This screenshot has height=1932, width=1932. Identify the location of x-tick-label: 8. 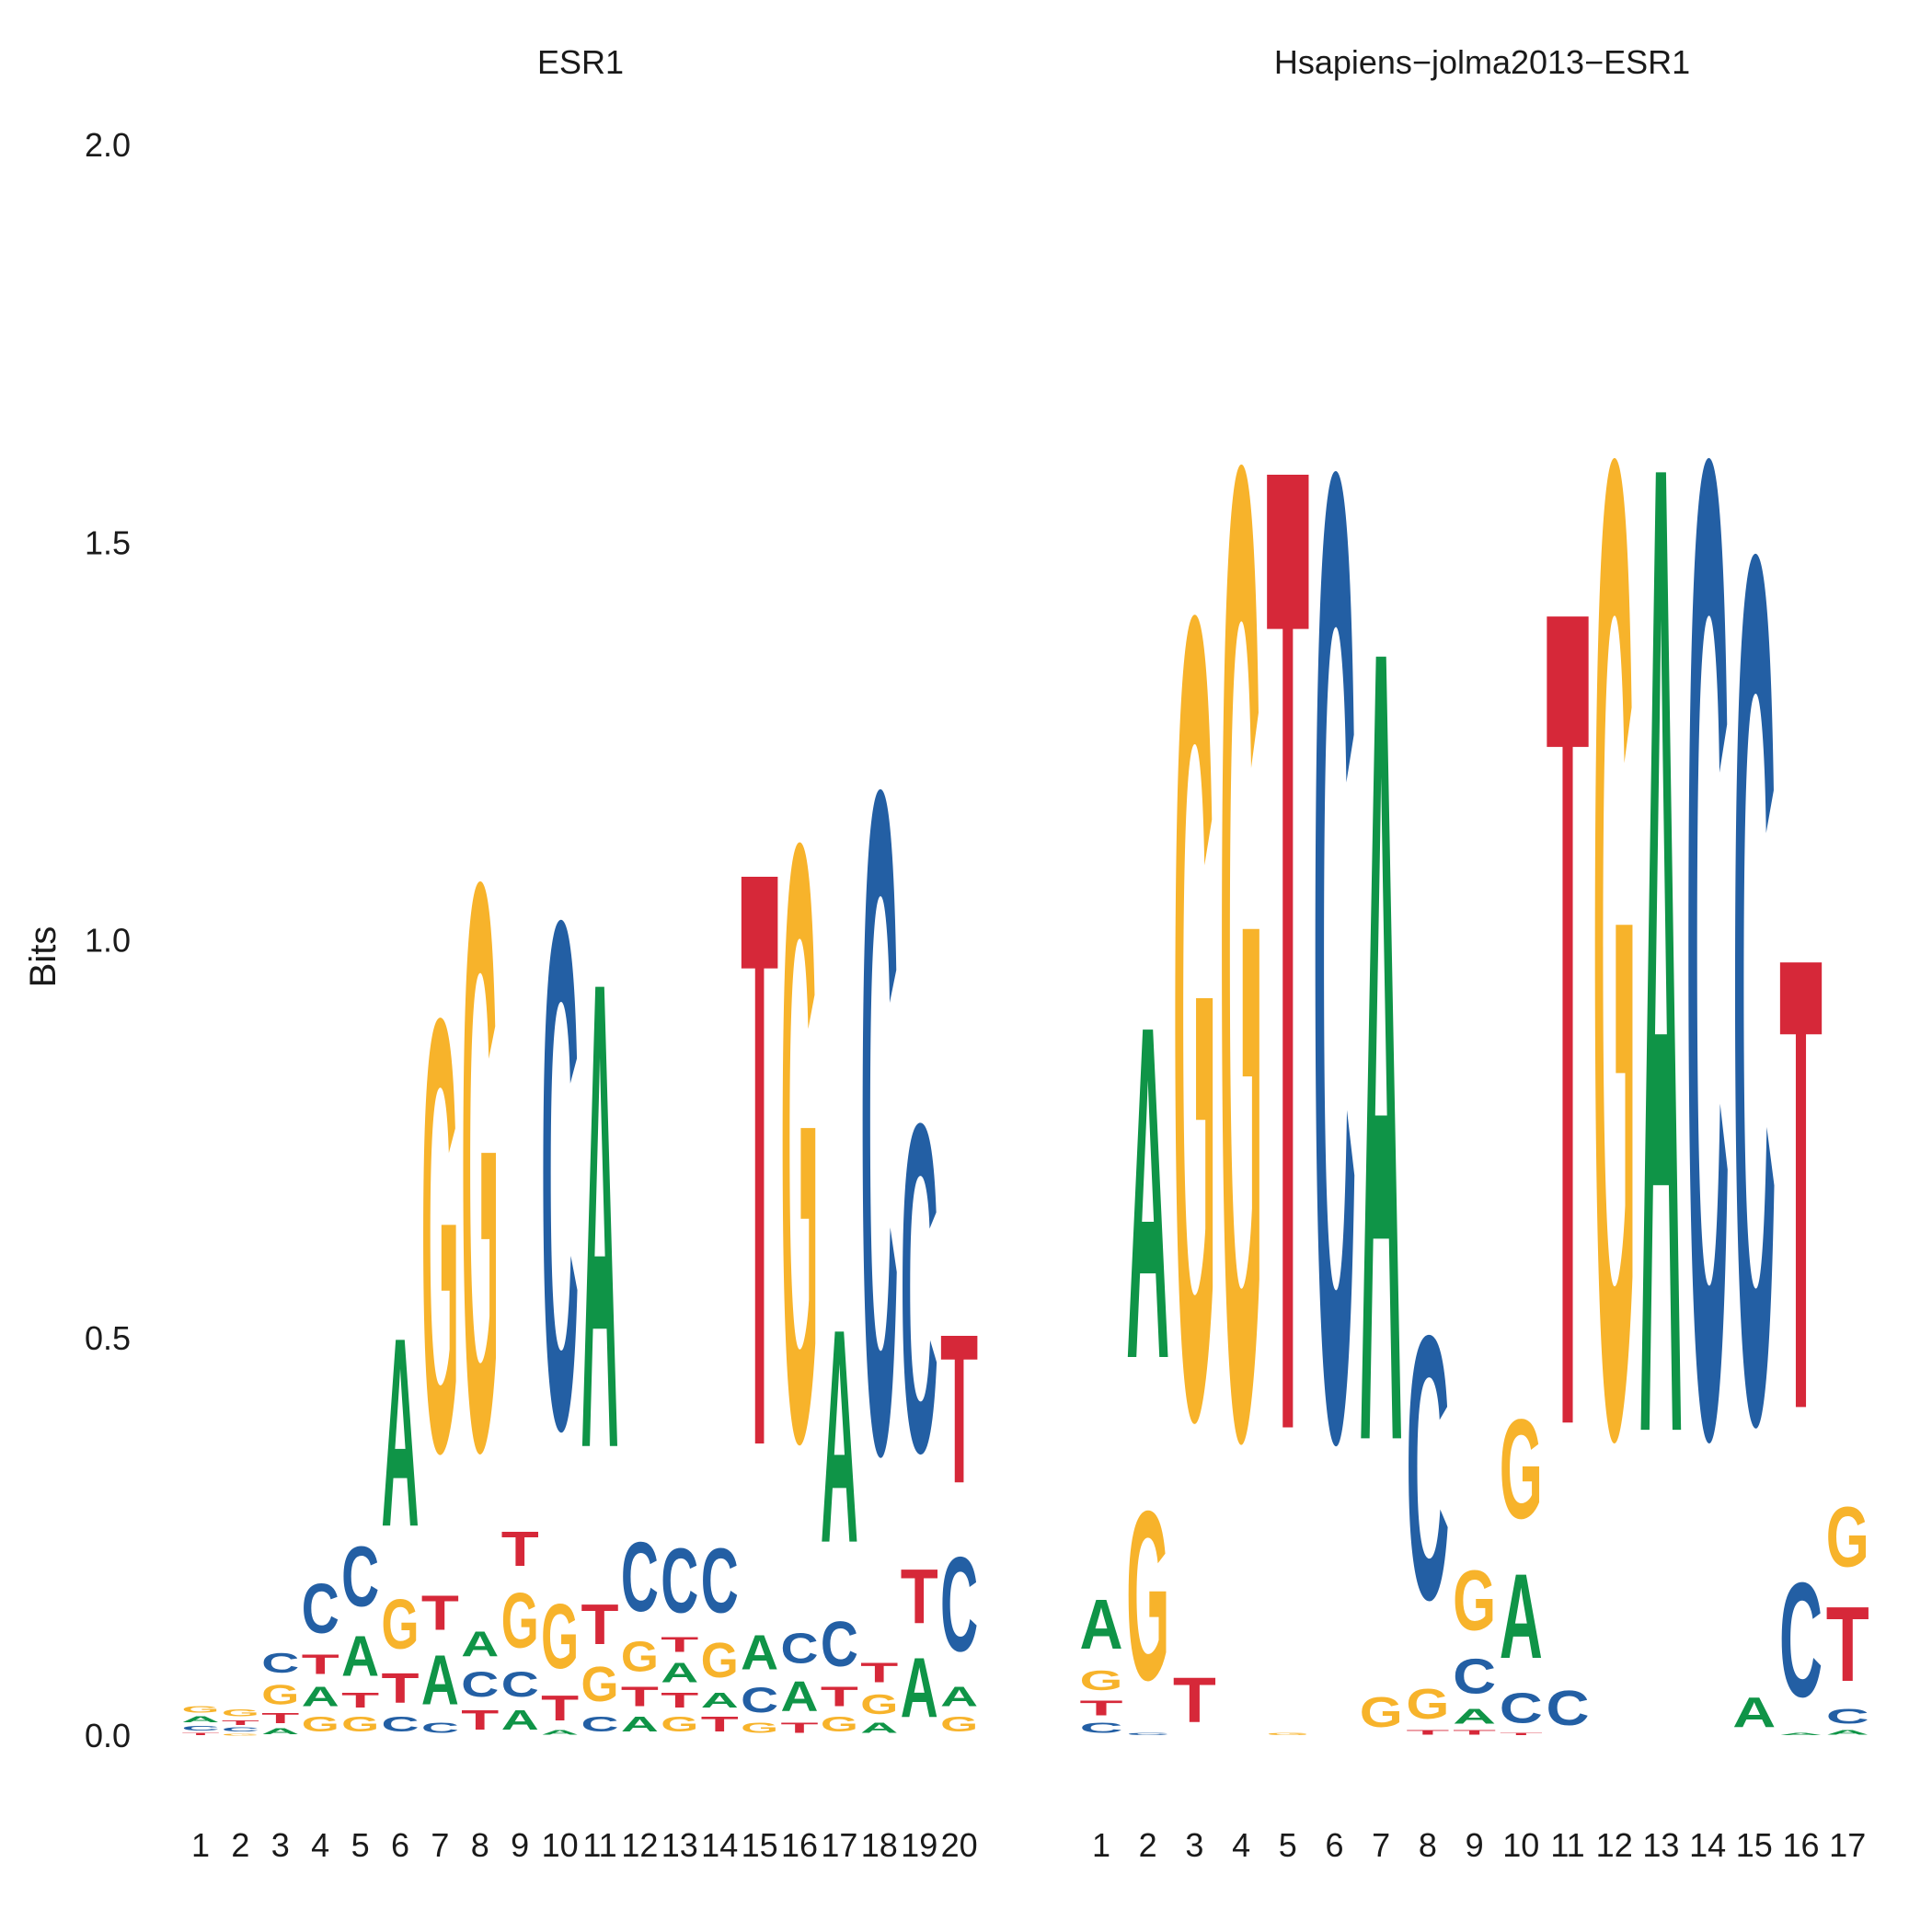
(480, 1845).